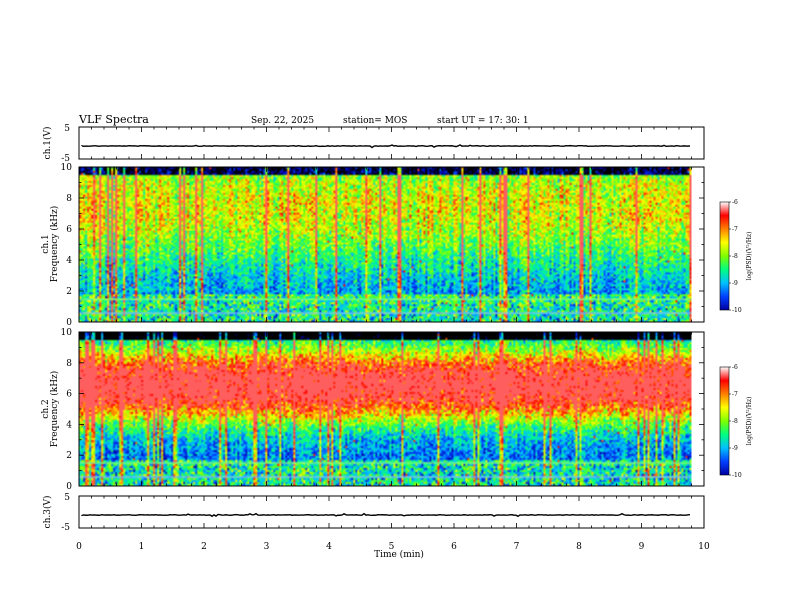 Image resolution: width=792 pixels, height=612 pixels. I want to click on time-axis-tick-labels: 0 1 2 3 4 5 6 7 8 9 10, so click(393, 547).